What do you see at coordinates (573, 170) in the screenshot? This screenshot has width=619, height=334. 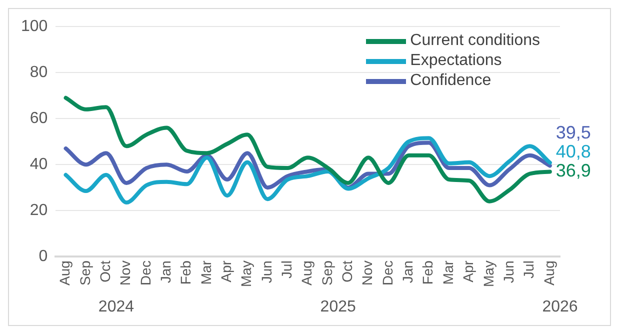 I see `data-label: 36,9` at bounding box center [573, 170].